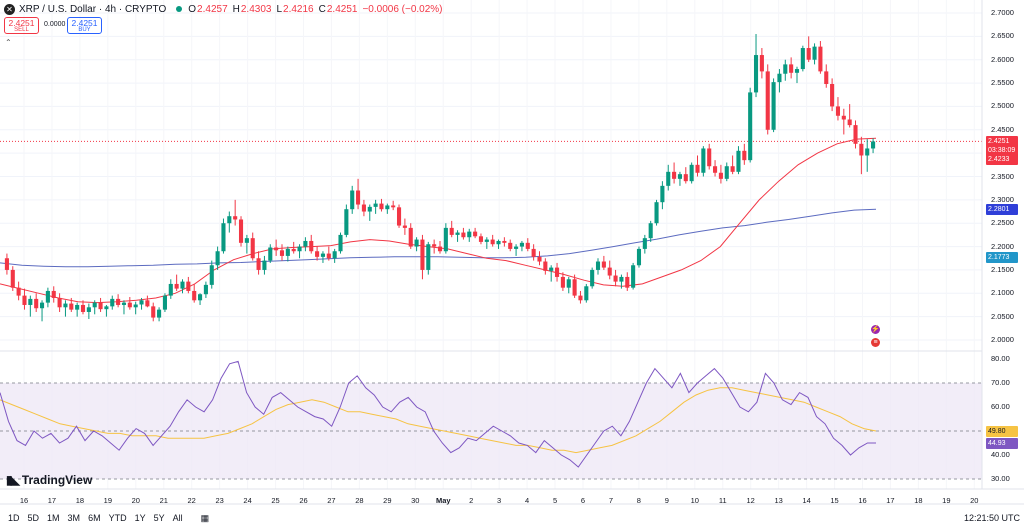 This screenshot has height=528, width=1024. I want to click on time-tick-label: 15, so click(834, 500).